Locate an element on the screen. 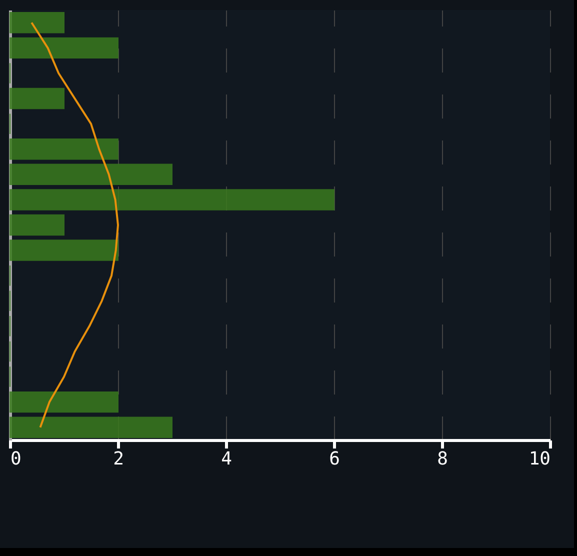 Image resolution: width=577 pixels, height=556 pixels. x-tick-label: 2 is located at coordinates (118, 459).